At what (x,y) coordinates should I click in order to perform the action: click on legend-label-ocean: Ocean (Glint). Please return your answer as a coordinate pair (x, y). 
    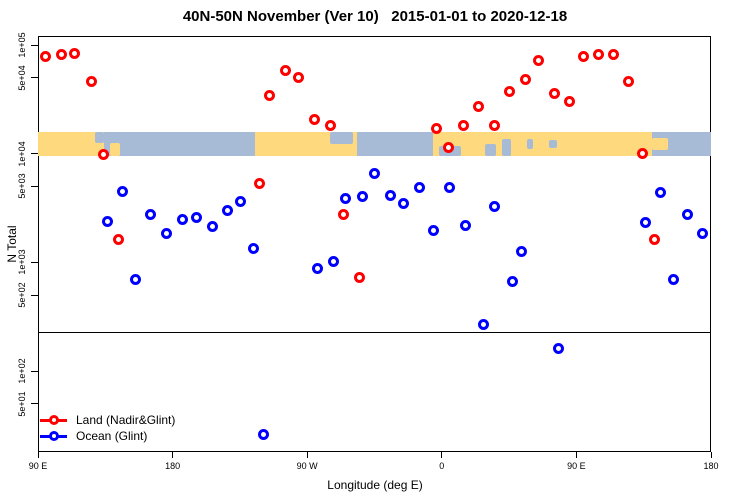
    Looking at the image, I should click on (112, 436).